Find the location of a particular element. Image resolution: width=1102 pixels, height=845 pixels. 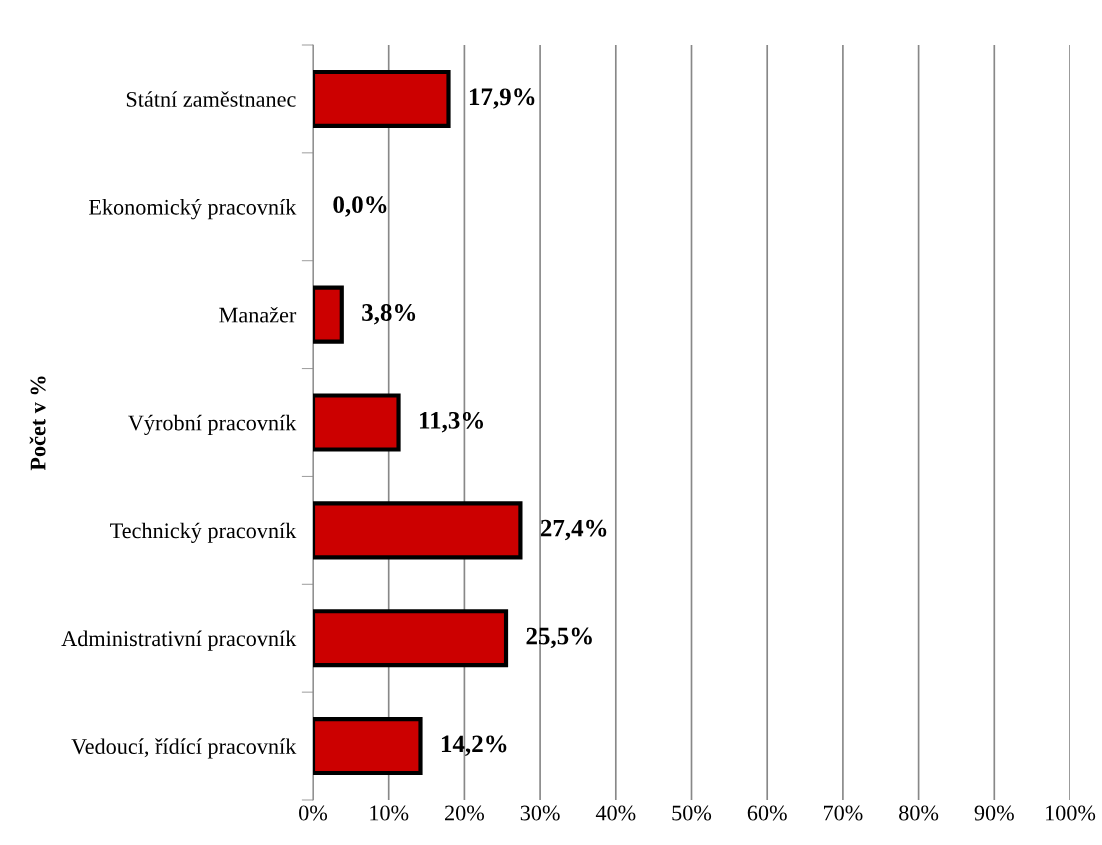

y-tick-label: Manažer is located at coordinates (258, 314).